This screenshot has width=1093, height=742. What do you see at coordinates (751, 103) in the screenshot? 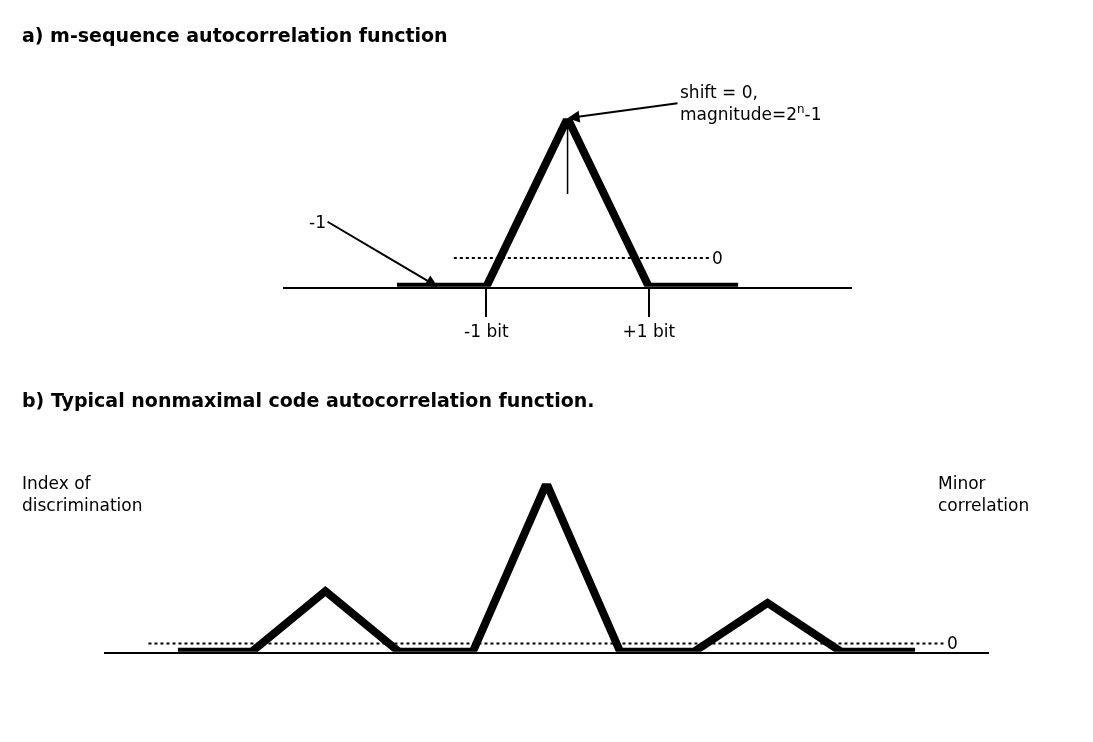
I see `annotation: shift = 0, magnitude=2$^{n}$-1` at bounding box center [751, 103].